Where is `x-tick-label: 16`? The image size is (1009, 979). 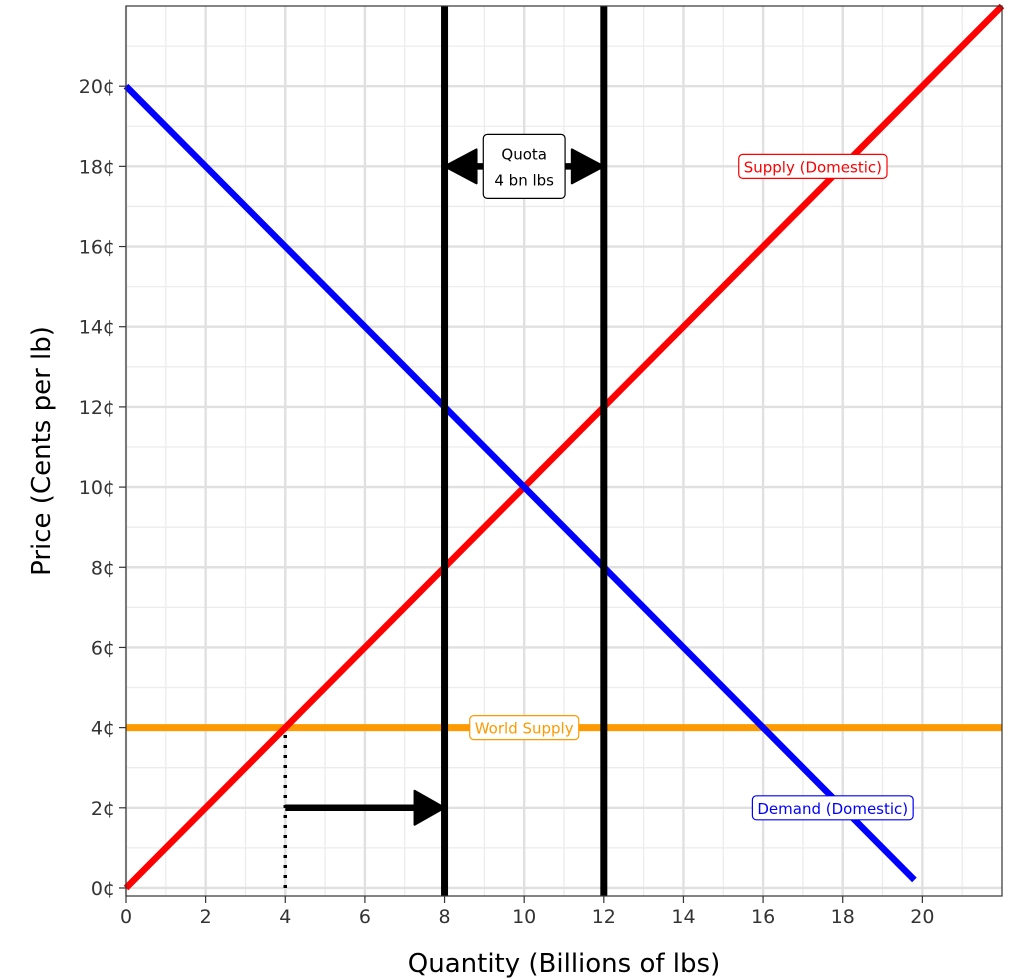
x-tick-label: 16 is located at coordinates (763, 917).